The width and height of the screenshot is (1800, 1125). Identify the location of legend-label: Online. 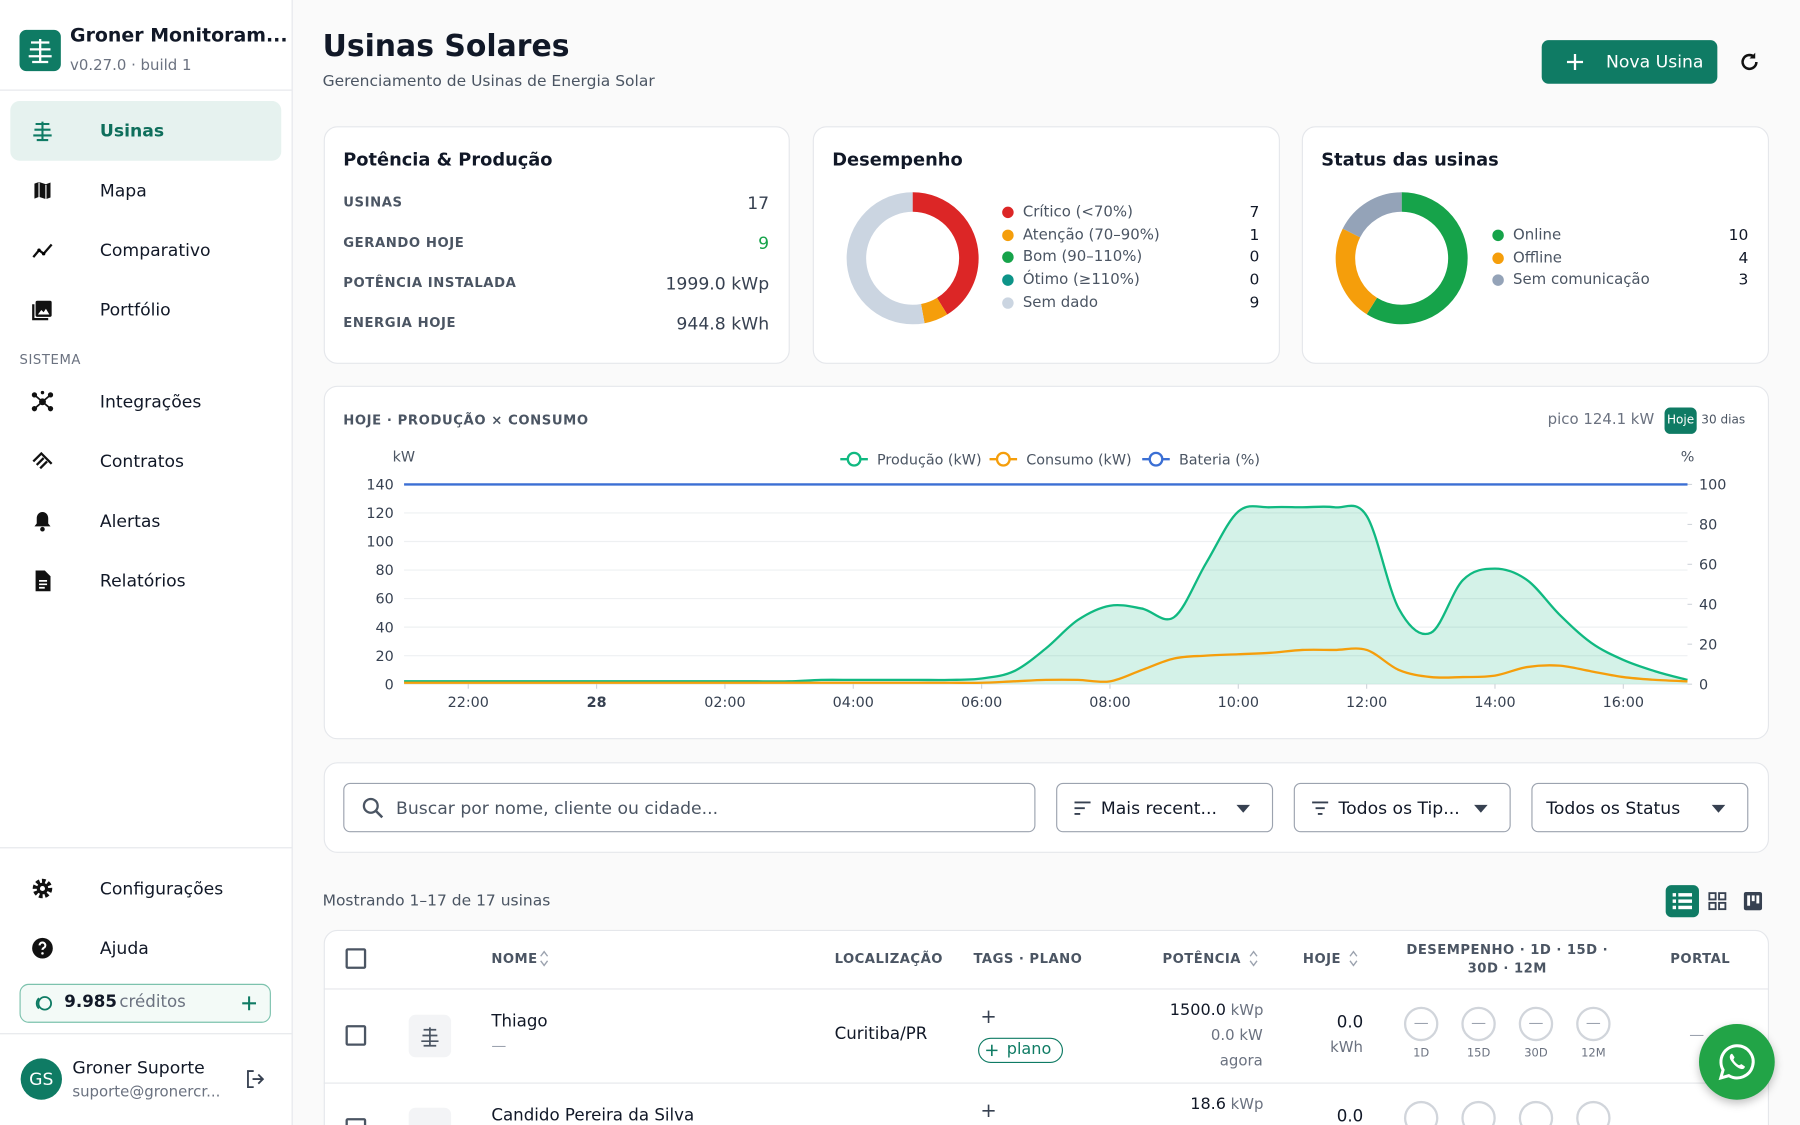
(1537, 235).